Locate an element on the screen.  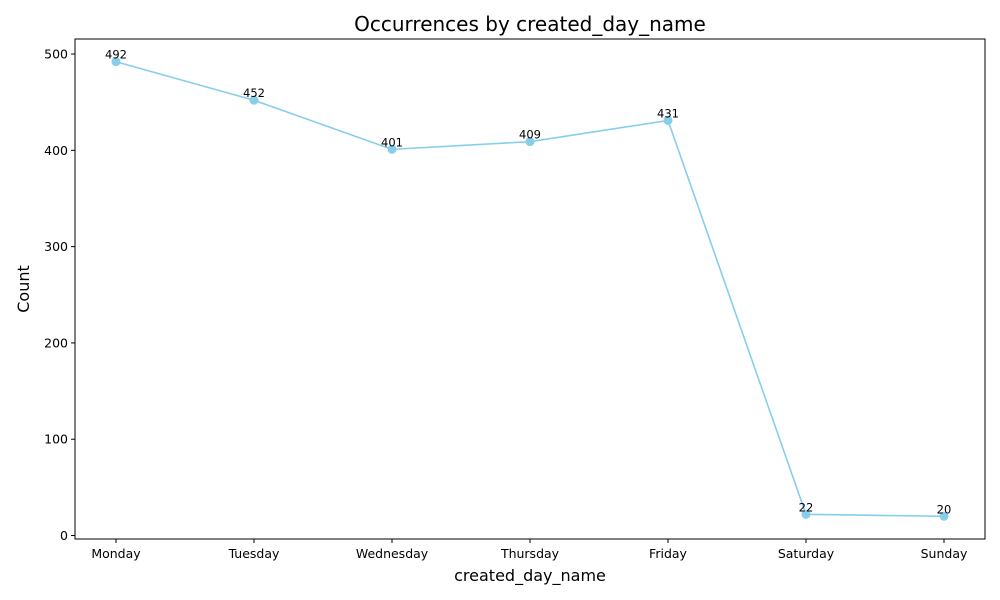
x-tick-label: Friday is located at coordinates (668, 553).